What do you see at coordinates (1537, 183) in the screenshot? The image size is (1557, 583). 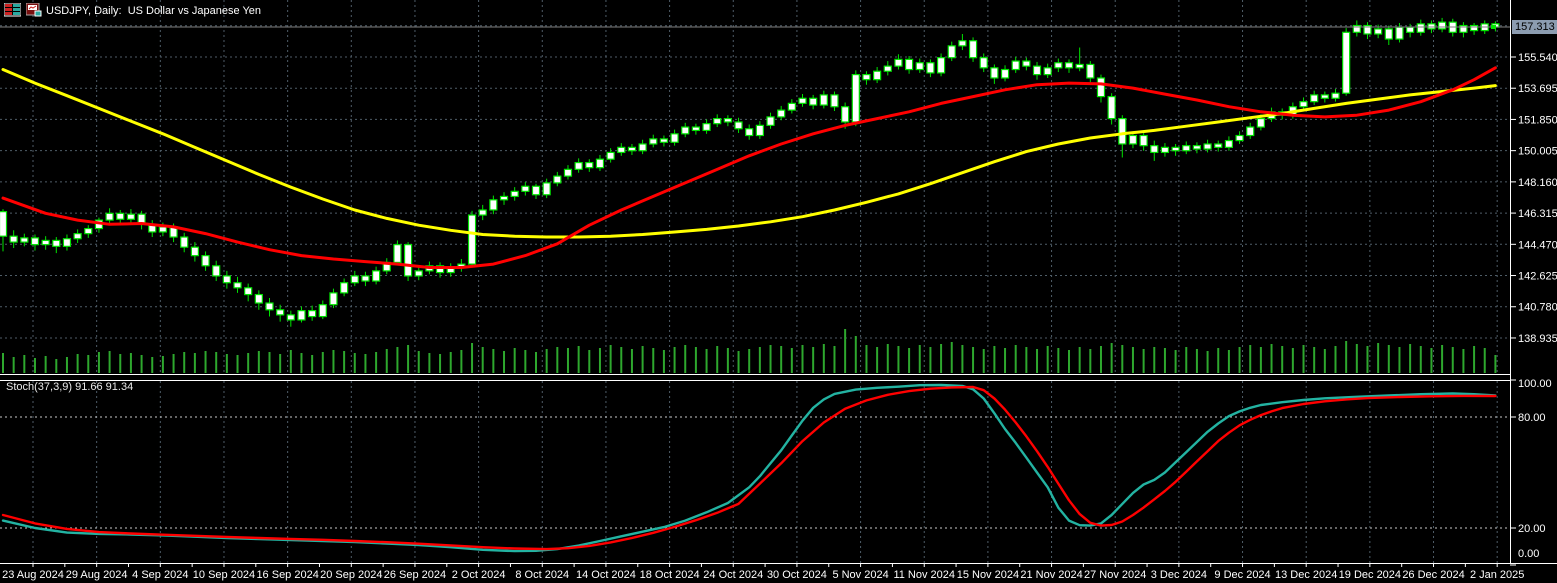 I see `price-tick-label: 148.160` at bounding box center [1537, 183].